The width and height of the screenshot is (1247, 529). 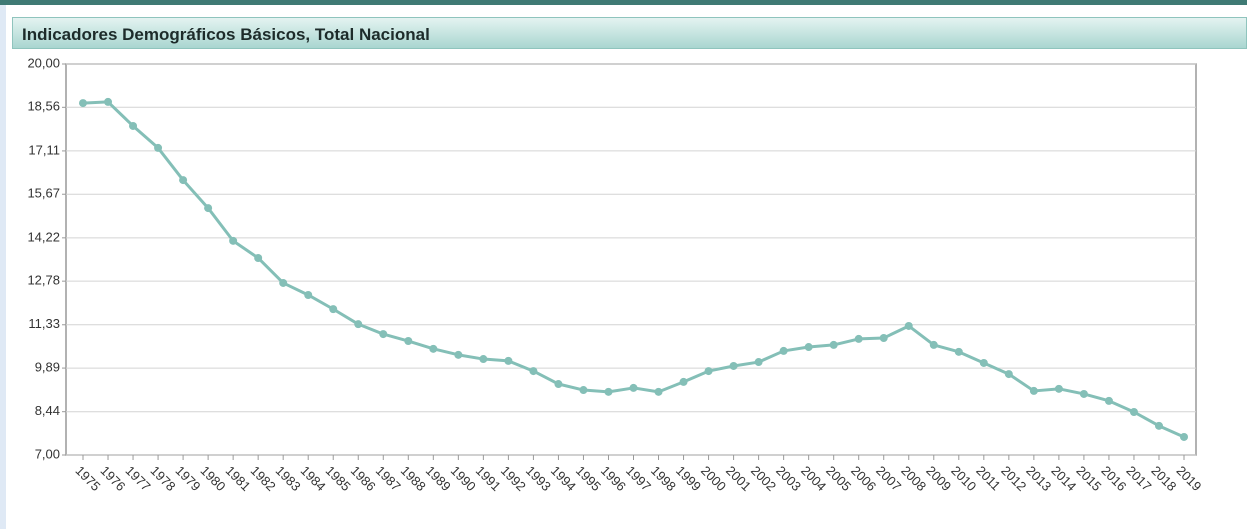 What do you see at coordinates (1038, 478) in the screenshot?
I see `x-tick-label: 2013` at bounding box center [1038, 478].